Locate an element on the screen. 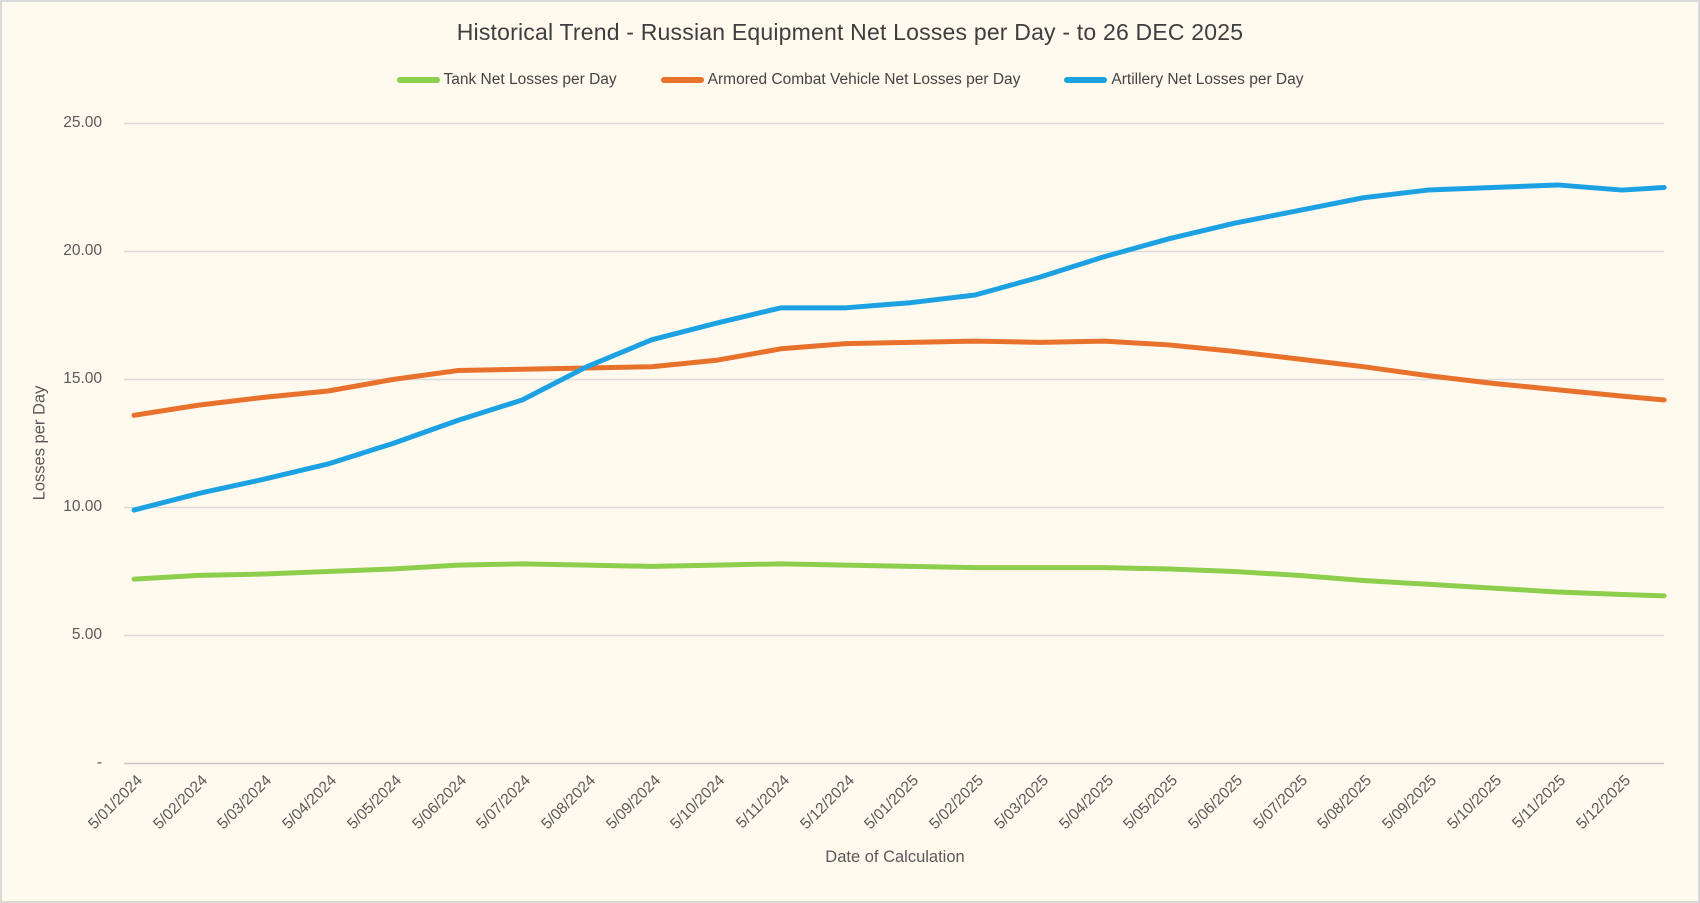 This screenshot has width=1700, height=903. x-tick-label: 5/09/2024 is located at coordinates (633, 802).